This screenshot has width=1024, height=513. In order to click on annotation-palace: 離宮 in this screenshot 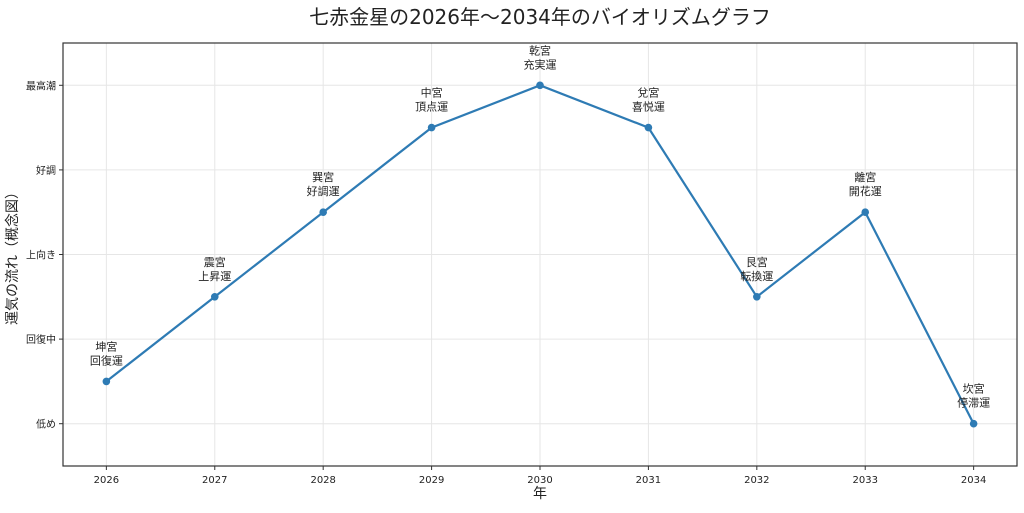, I will do `click(865, 177)`.